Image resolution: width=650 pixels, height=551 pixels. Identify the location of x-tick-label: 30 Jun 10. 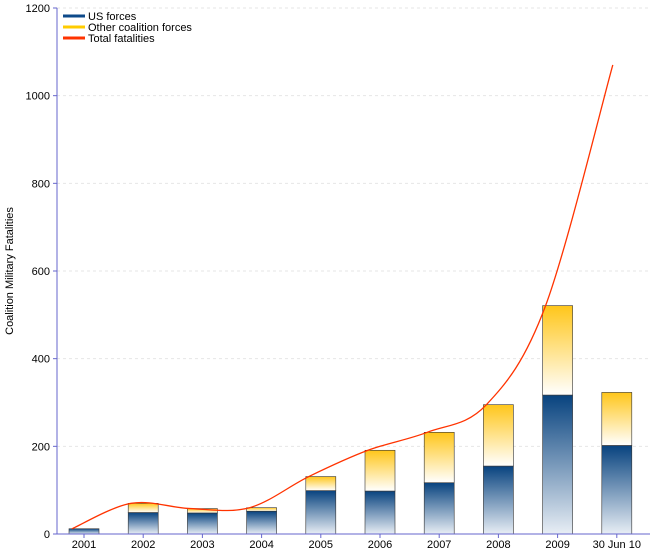
(617, 545).